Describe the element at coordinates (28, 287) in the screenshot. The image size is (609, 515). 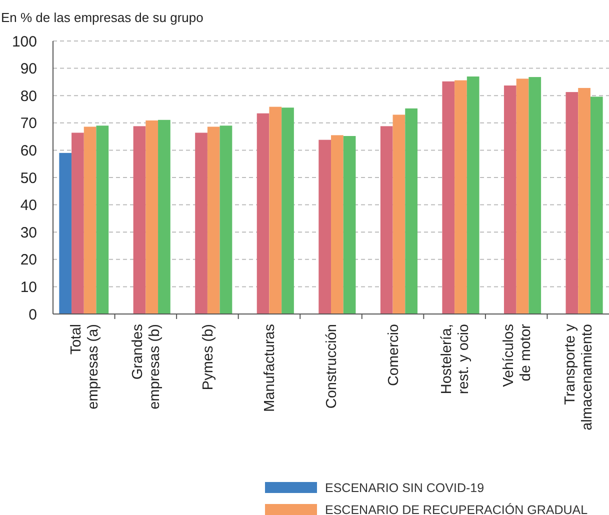
I see `y-tick-label: 10` at that location.